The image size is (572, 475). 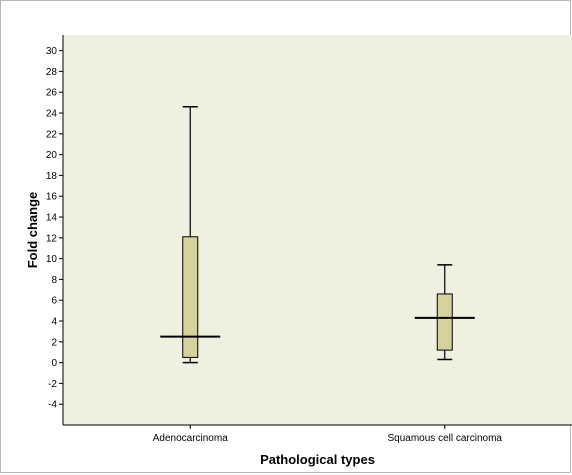 What do you see at coordinates (54, 363) in the screenshot?
I see `y-tick-label: 0` at bounding box center [54, 363].